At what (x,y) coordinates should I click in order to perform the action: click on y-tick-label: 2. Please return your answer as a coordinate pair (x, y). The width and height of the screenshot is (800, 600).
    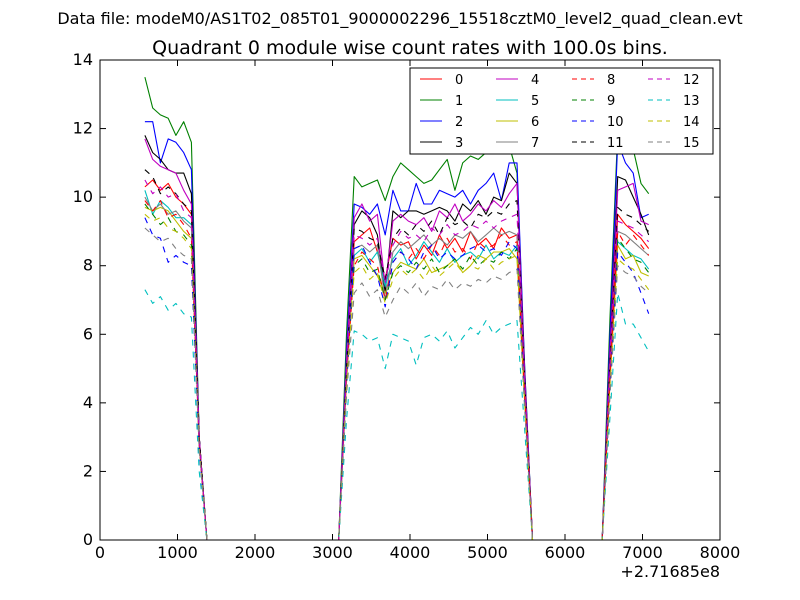
    Looking at the image, I should click on (88, 470).